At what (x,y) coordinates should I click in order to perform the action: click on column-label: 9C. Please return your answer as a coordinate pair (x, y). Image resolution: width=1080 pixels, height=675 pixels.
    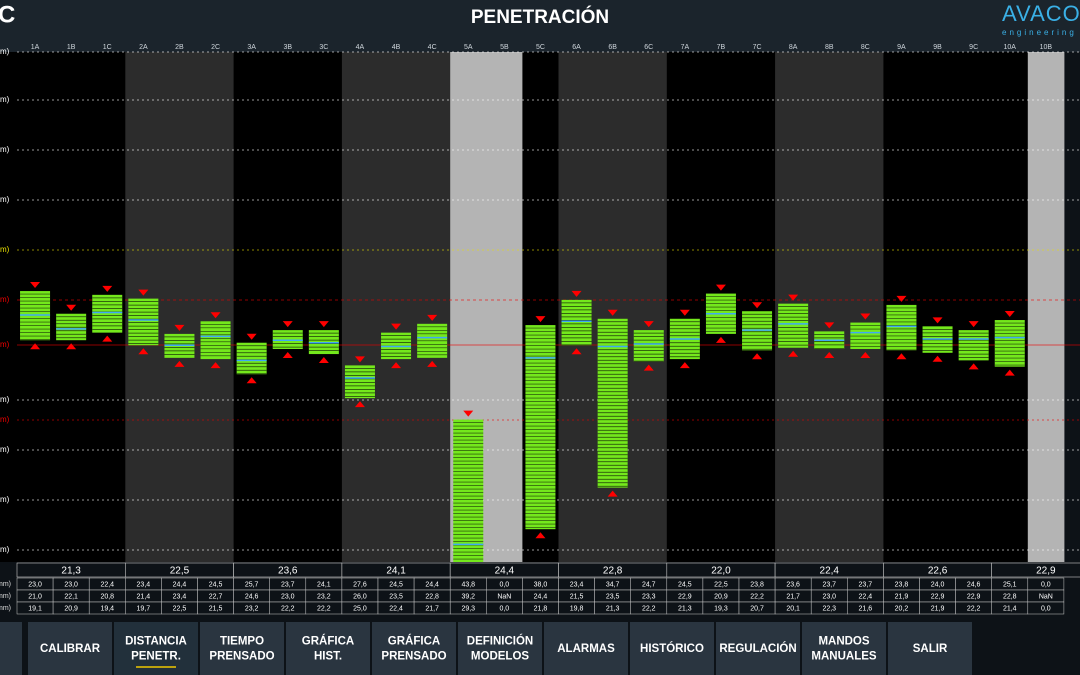
    Looking at the image, I should click on (973, 47).